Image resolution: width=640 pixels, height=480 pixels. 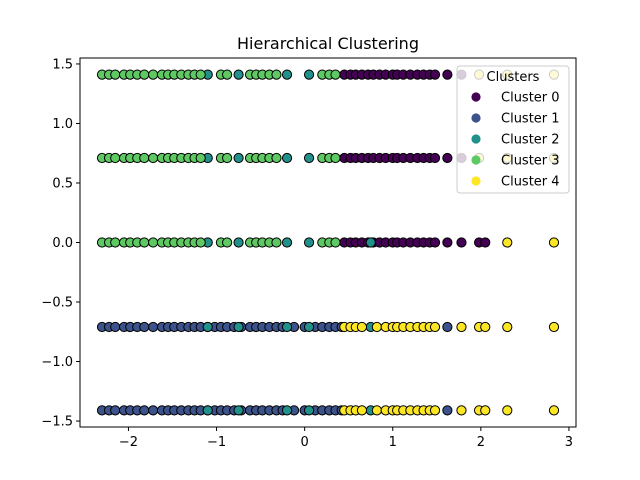 What do you see at coordinates (62, 124) in the screenshot?
I see `y-tick-label: 1.0` at bounding box center [62, 124].